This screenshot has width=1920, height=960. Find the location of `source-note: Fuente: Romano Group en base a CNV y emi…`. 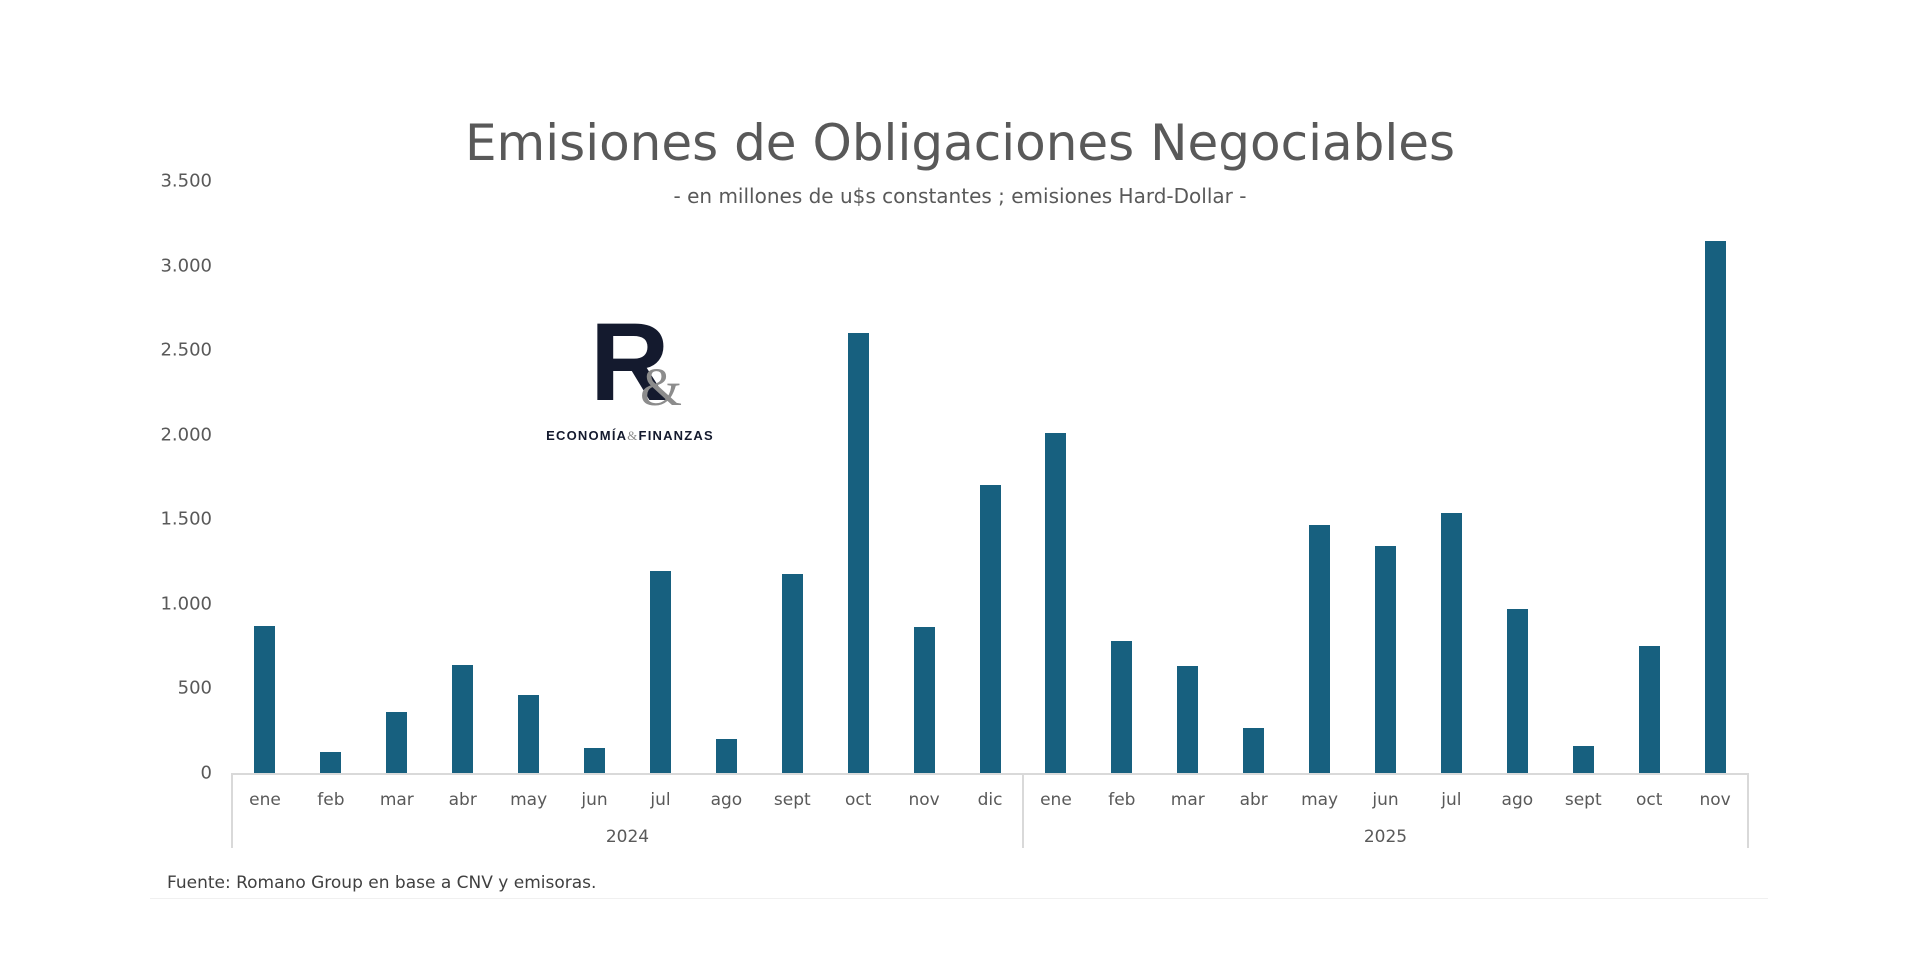

source-note: Fuente: Romano Group en base a CNV y emi… is located at coordinates (382, 883).